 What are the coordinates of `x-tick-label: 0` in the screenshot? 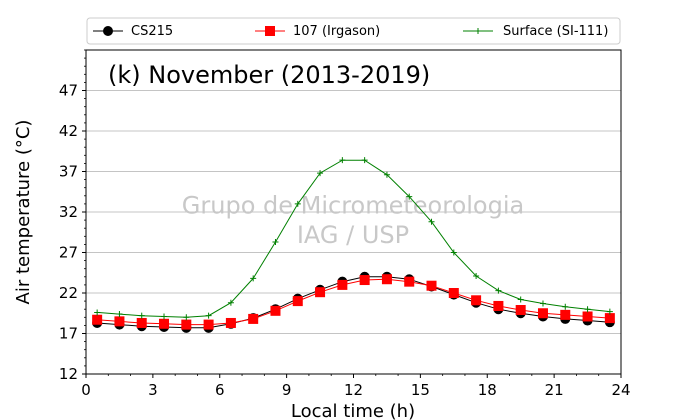 It's located at (86, 390).